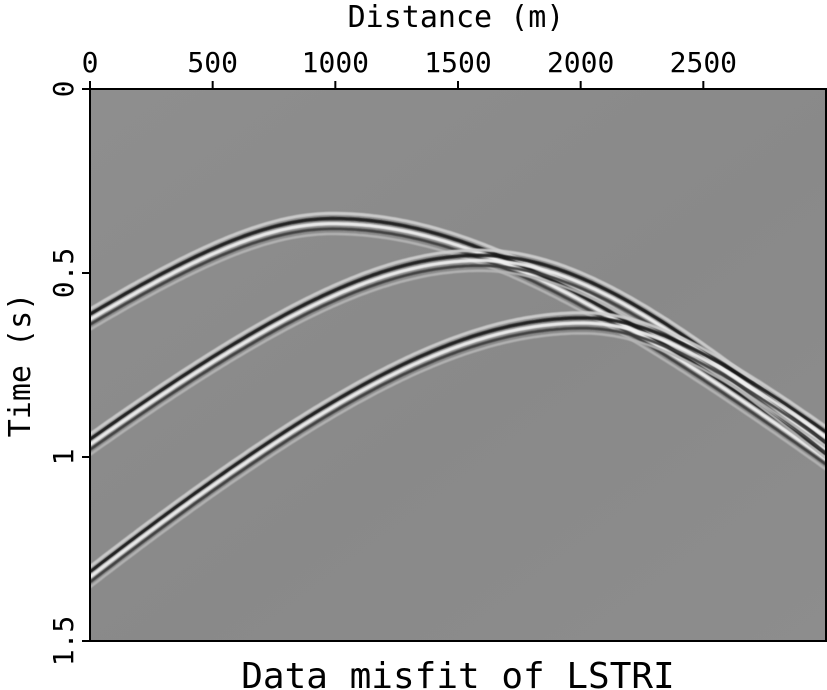 Image resolution: width=827 pixels, height=690 pixels. Describe the element at coordinates (456, 17) in the screenshot. I see `x-axis-label: Distance (m)` at that location.